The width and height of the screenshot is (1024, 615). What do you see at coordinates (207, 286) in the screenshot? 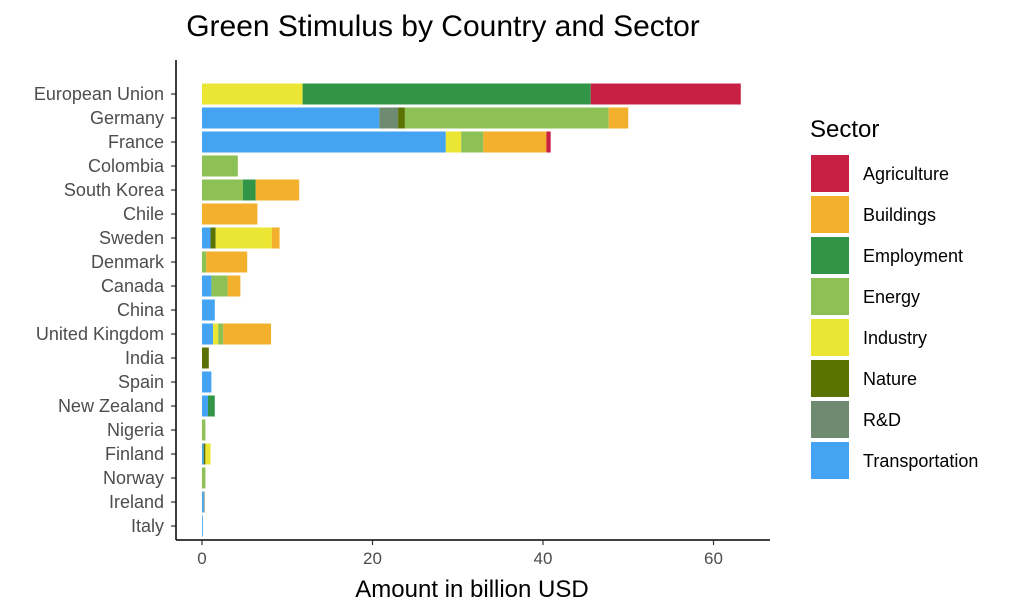
I see `bar-canada-transportation` at bounding box center [207, 286].